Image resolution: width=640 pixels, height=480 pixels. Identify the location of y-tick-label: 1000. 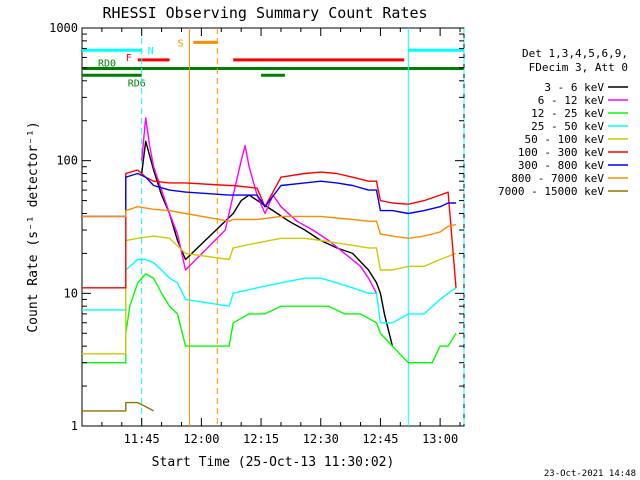
(63, 28).